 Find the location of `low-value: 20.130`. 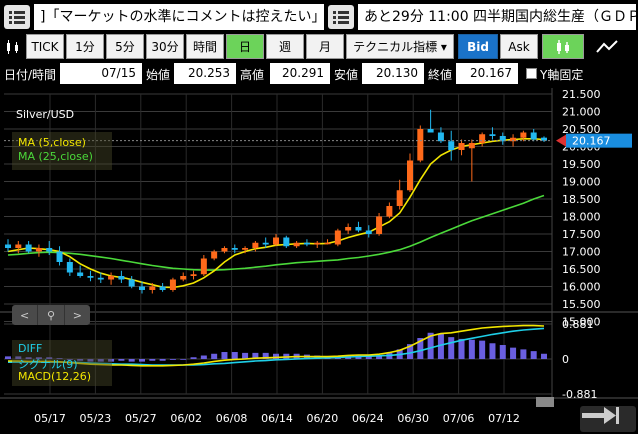

low-value: 20.130 is located at coordinates (393, 73).